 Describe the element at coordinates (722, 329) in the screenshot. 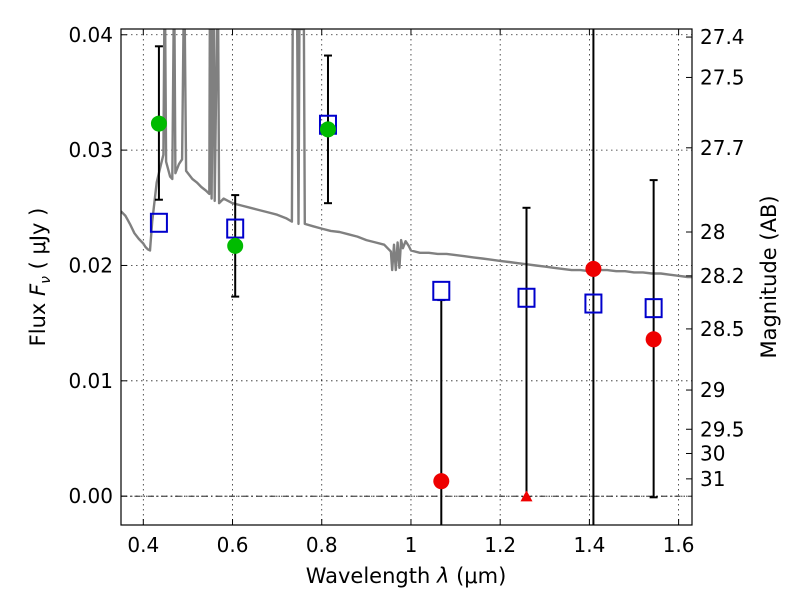

I see `right-tick-label: 28.5` at that location.